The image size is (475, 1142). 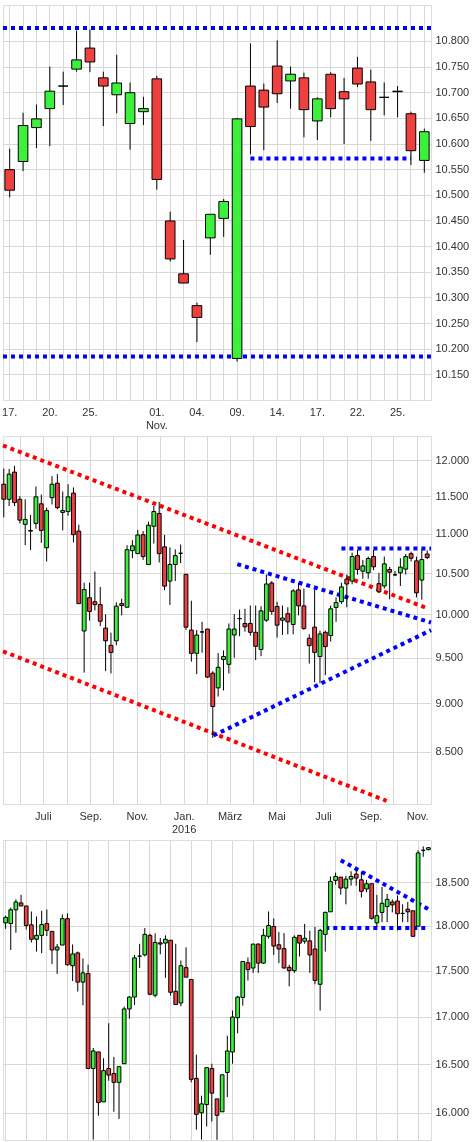 What do you see at coordinates (452, 613) in the screenshot?
I see `y-tick-label: 10.000` at bounding box center [452, 613].